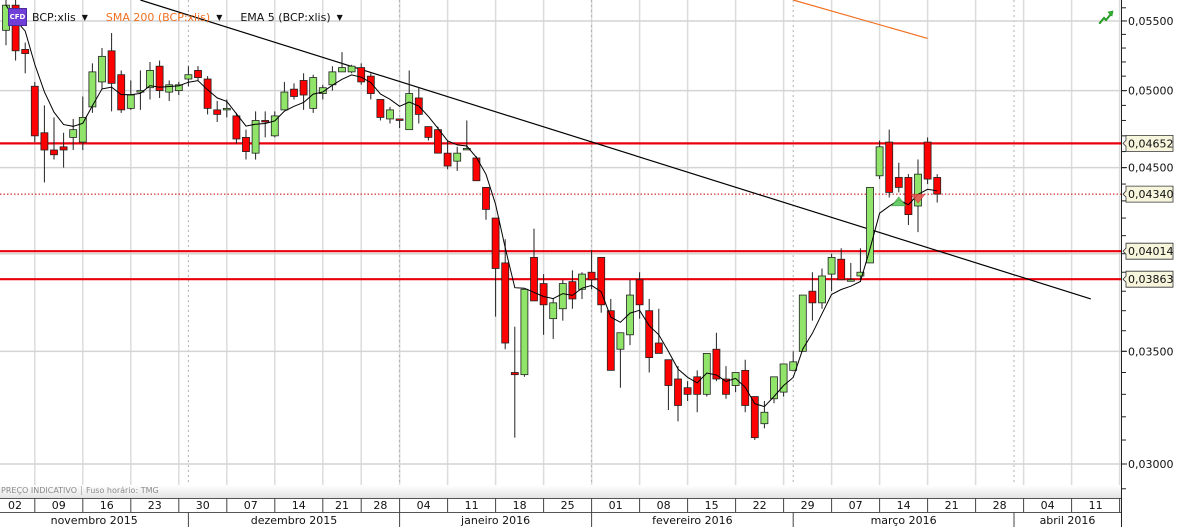  I want to click on trade-markers, so click(908, 200).